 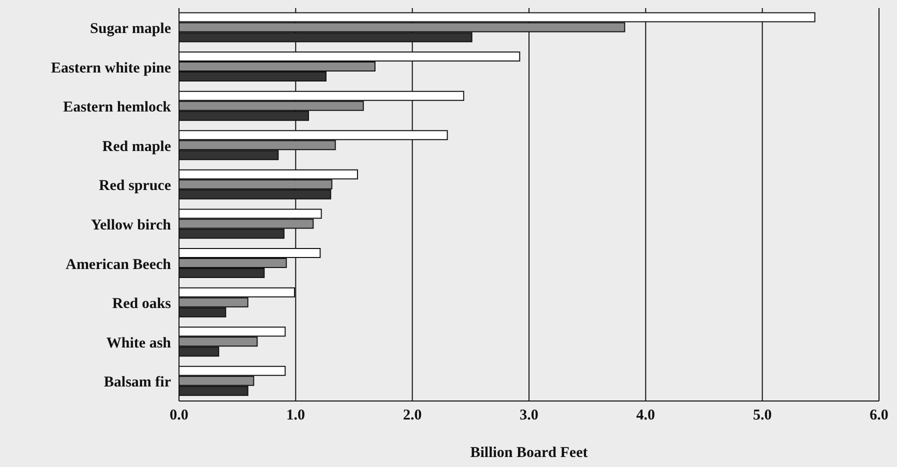 What do you see at coordinates (529, 453) in the screenshot?
I see `x-axis-title: Billion Board Feet` at bounding box center [529, 453].